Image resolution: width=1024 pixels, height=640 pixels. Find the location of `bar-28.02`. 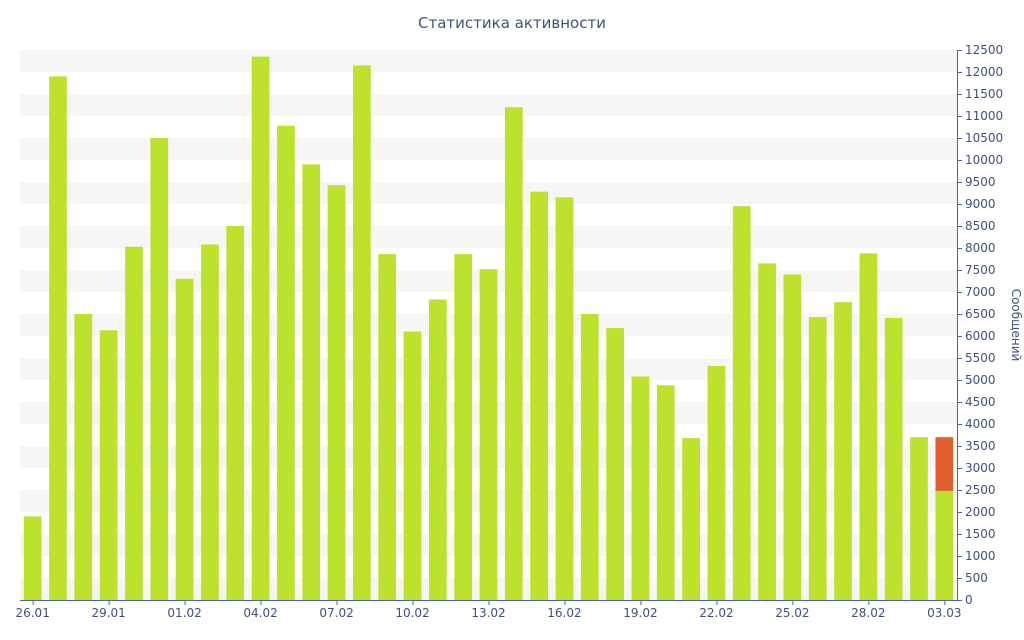

bar-28.02 is located at coordinates (868, 426).